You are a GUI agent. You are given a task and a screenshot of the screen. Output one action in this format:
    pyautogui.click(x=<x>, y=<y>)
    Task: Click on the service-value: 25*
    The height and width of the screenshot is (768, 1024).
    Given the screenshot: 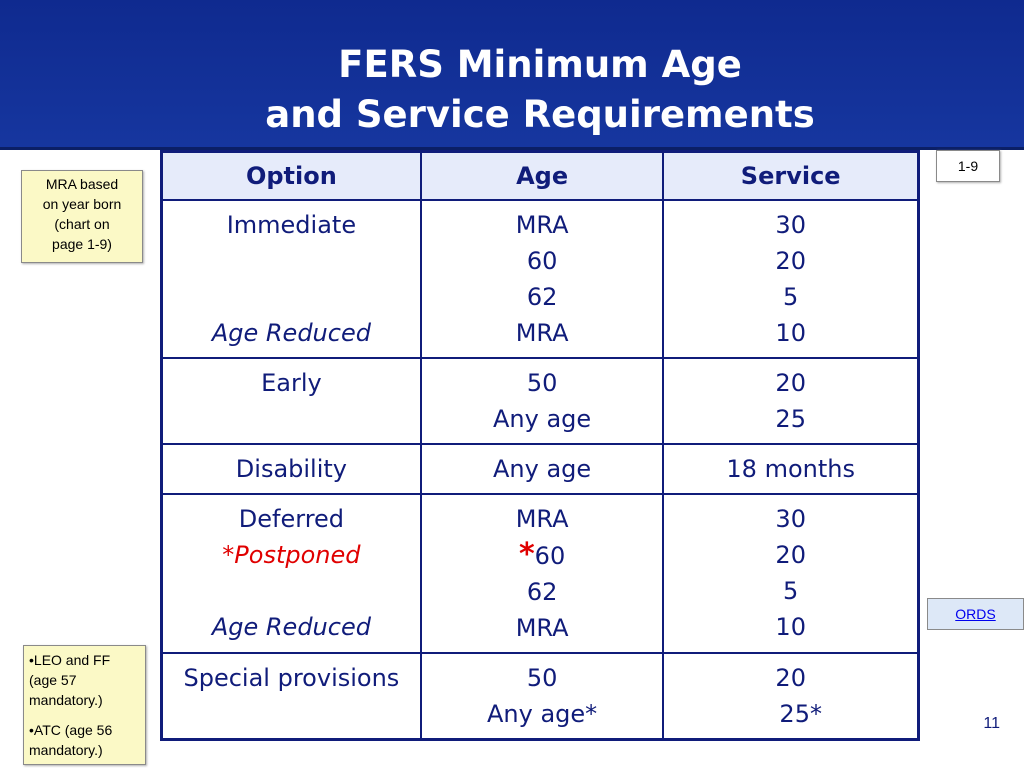 What is the action you would take?
    pyautogui.click(x=800, y=714)
    